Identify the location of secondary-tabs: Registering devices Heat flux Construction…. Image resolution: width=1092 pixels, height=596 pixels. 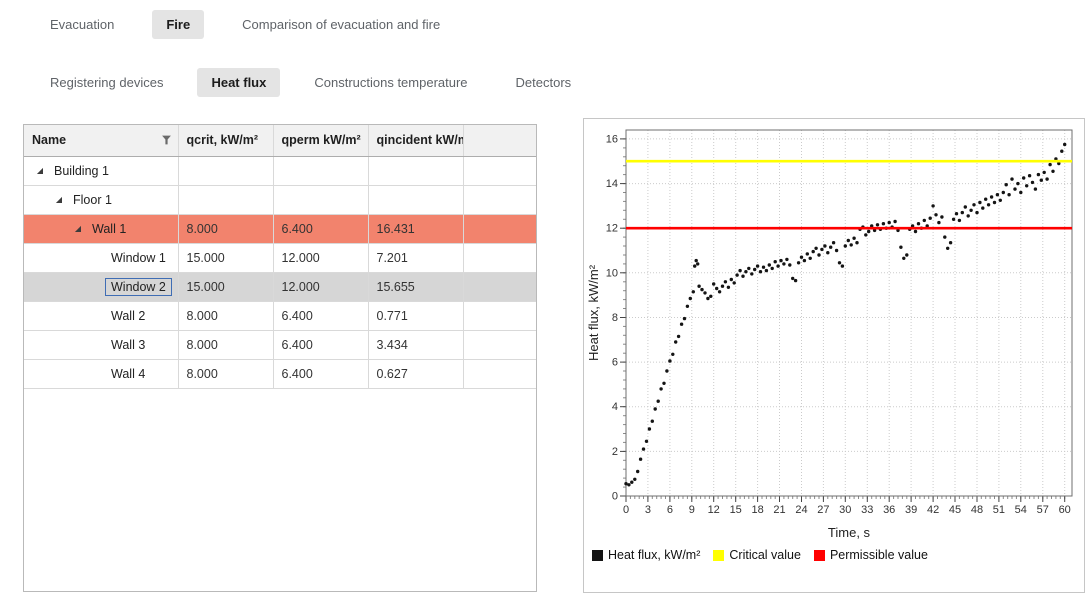
(310, 82).